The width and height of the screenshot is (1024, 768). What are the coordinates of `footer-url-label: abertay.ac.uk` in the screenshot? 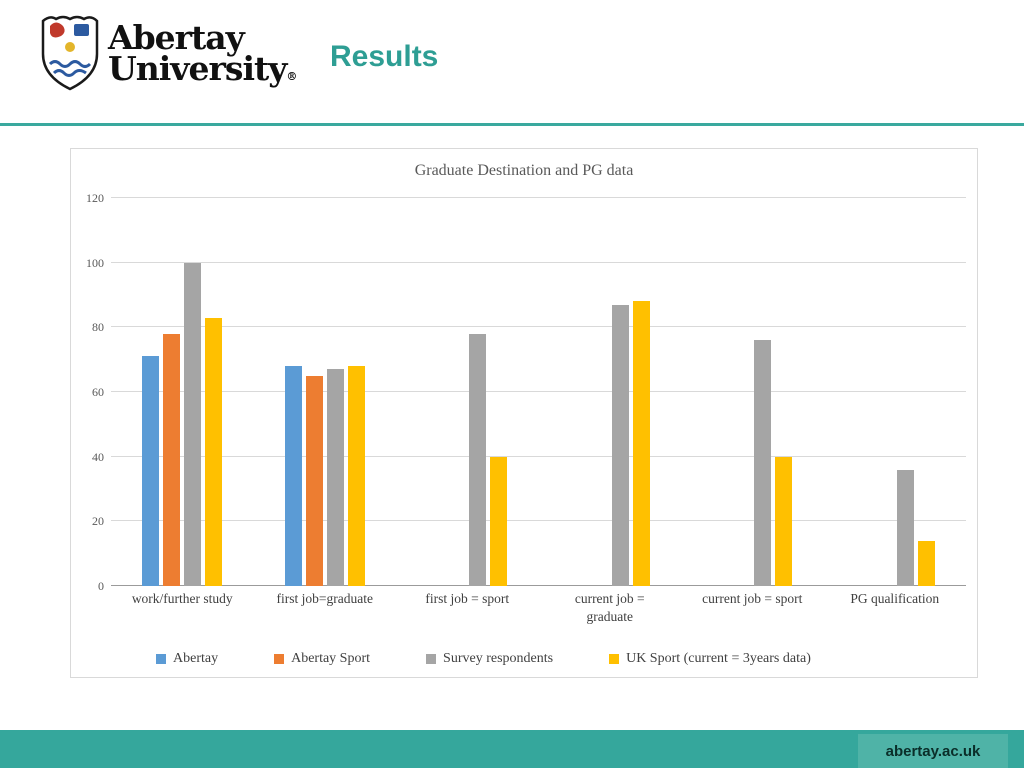 It's located at (933, 751).